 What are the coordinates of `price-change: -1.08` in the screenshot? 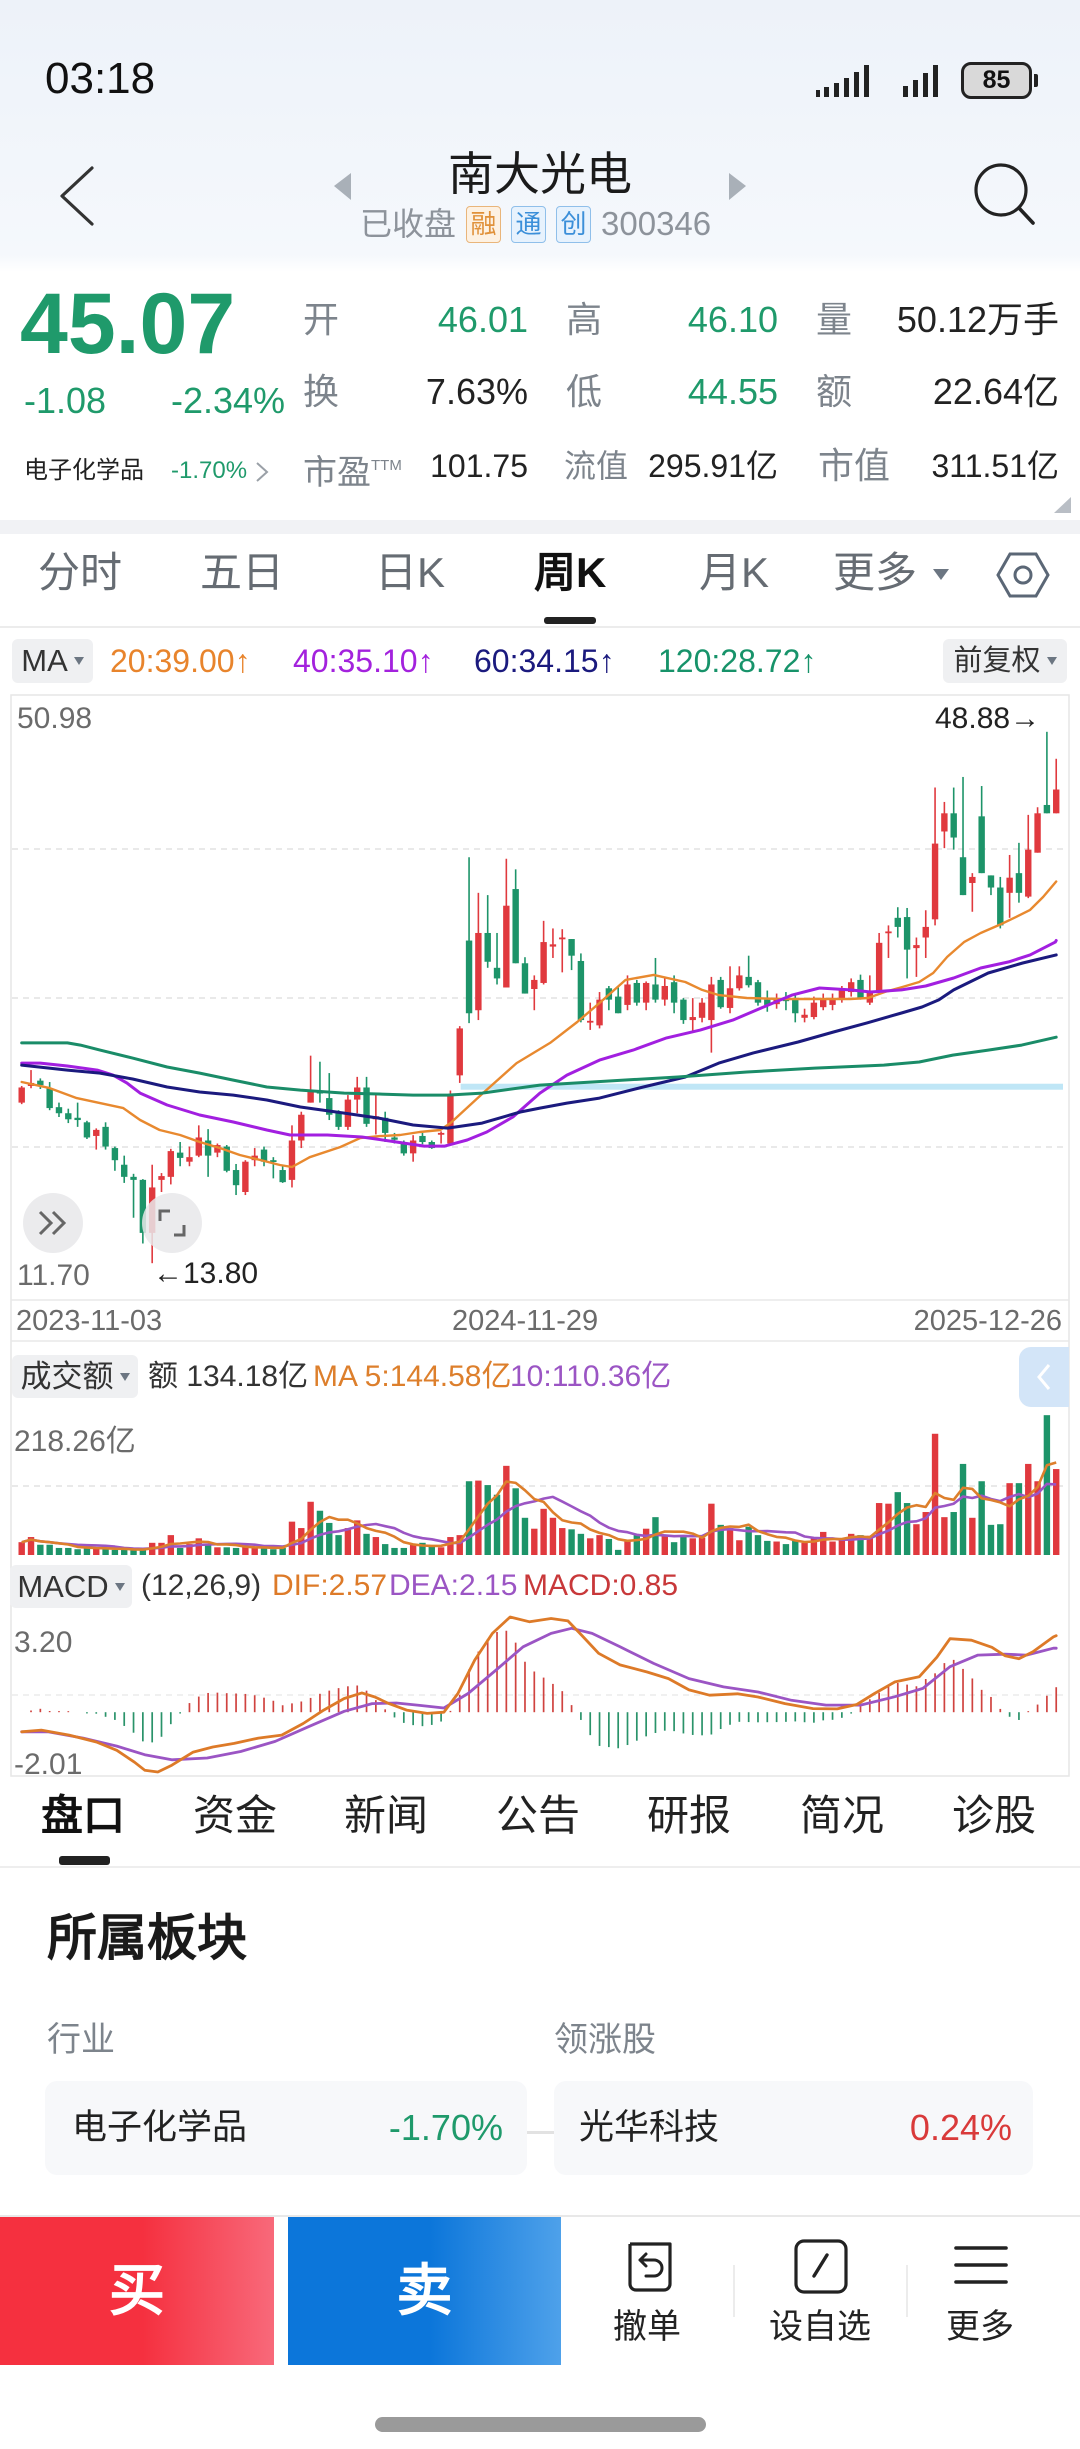 It's located at (65, 400).